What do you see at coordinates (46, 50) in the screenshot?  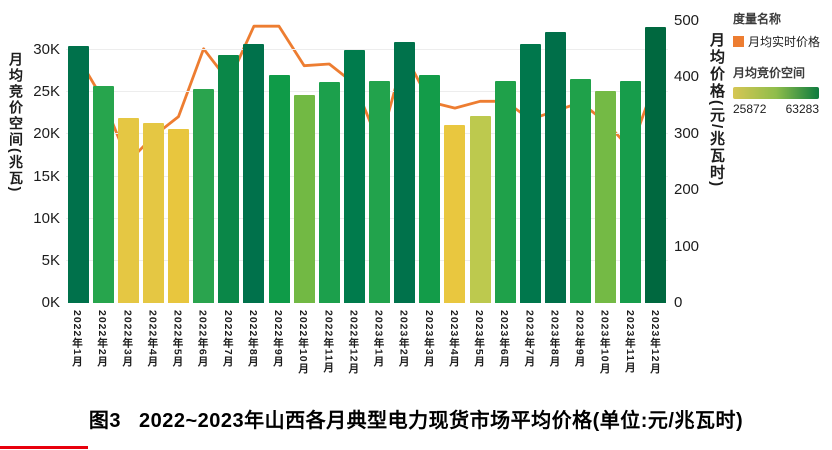 I see `y-tick-label-left: 30K` at bounding box center [46, 50].